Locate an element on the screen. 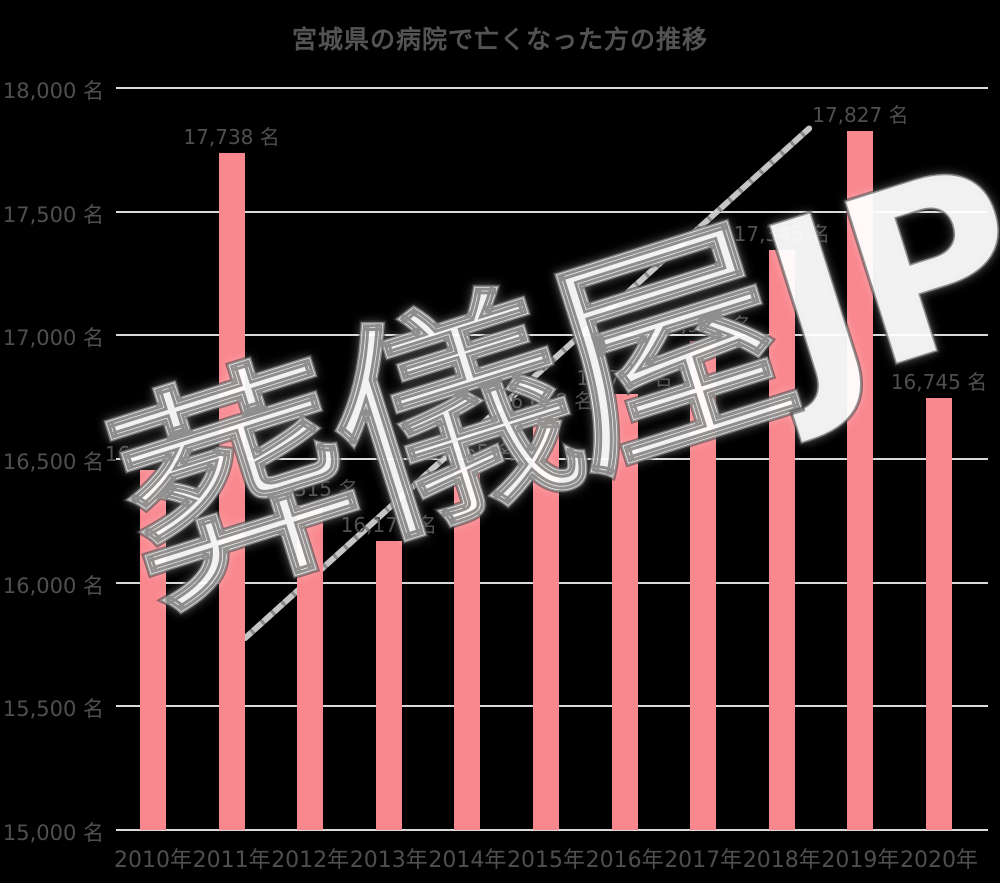 The width and height of the screenshot is (1000, 883). bar-value-label: 16,668 名 is located at coordinates (546, 401).